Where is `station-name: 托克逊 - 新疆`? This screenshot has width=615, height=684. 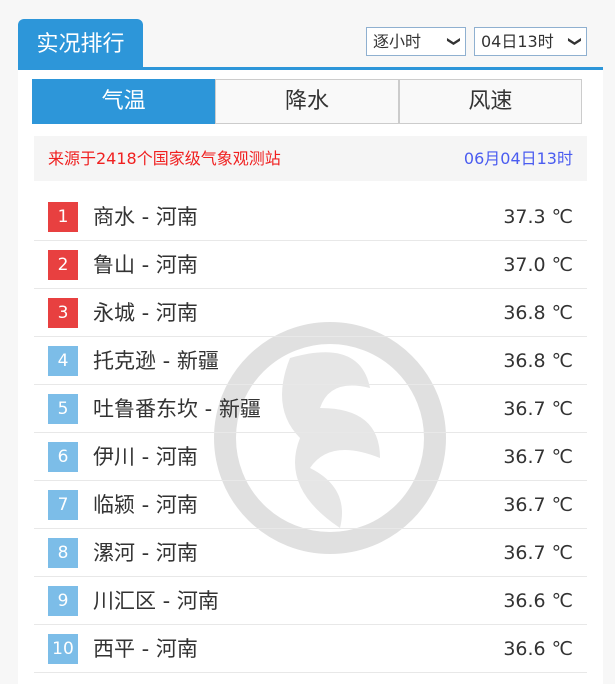 station-name: 托克逊 - 新疆 is located at coordinates (156, 361).